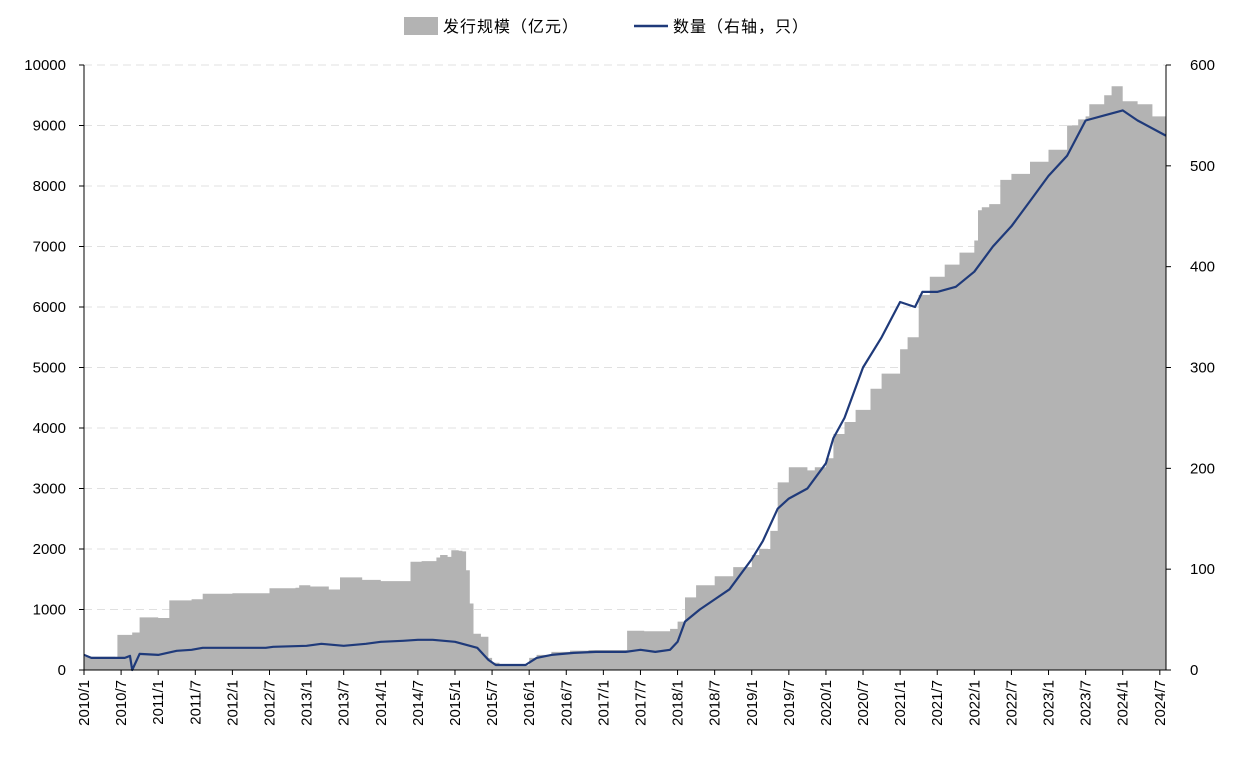 The height and width of the screenshot is (759, 1239). Describe the element at coordinates (62, 670) in the screenshot. I see `y-left-tick-label: 0` at that location.